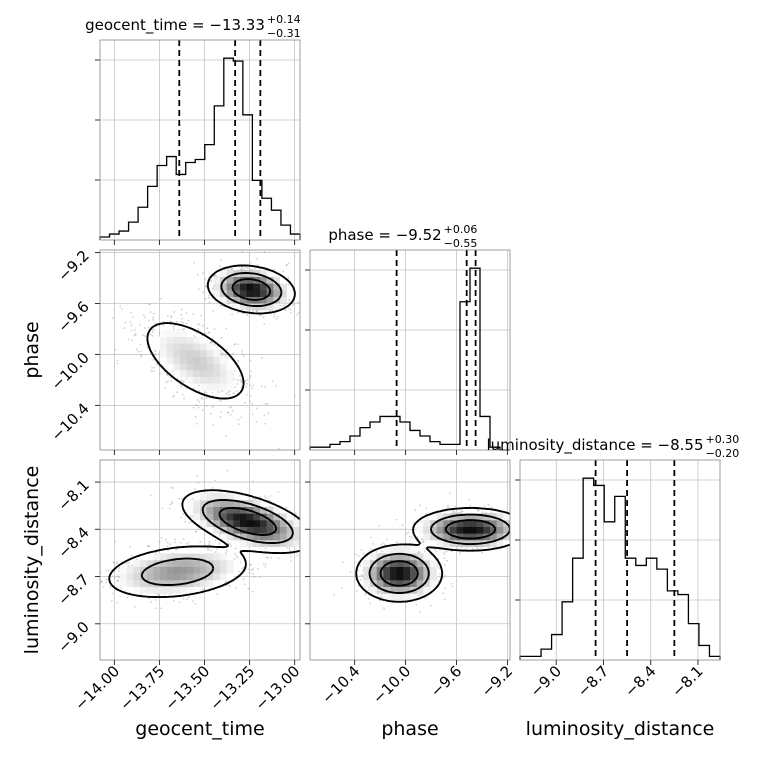  I want to click on title-geocent_time: geocent_time = −13.33, so click(175, 25).